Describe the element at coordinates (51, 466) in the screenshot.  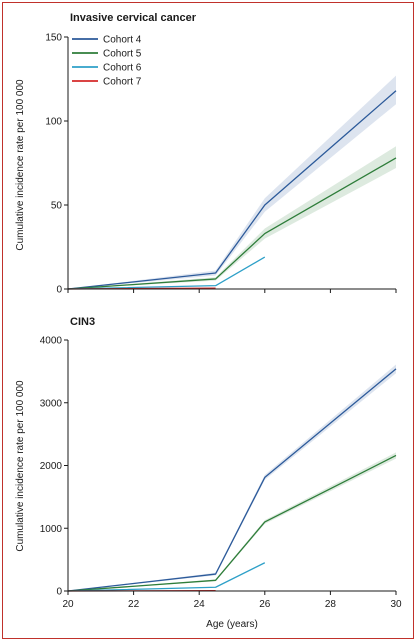
I see `y-tick-label: 2000` at that location.